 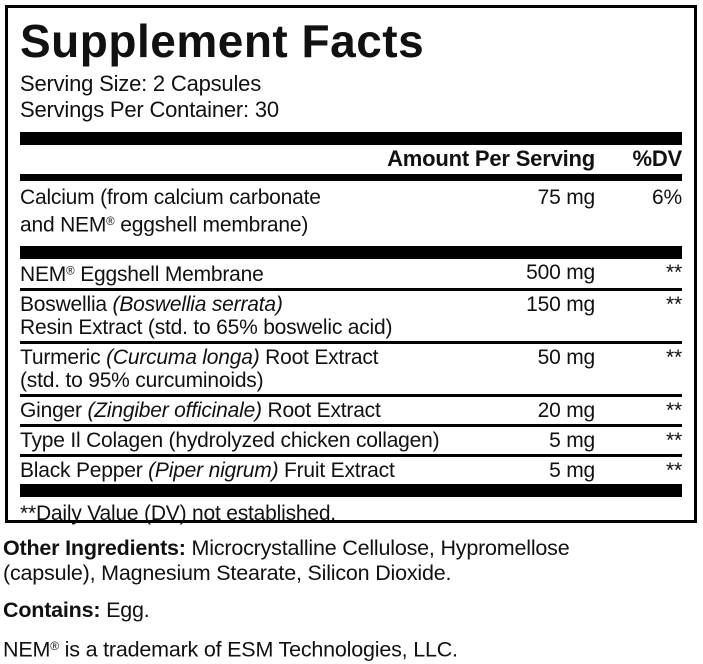 What do you see at coordinates (351, 491) in the screenshot?
I see `divider-thick-bottom` at bounding box center [351, 491].